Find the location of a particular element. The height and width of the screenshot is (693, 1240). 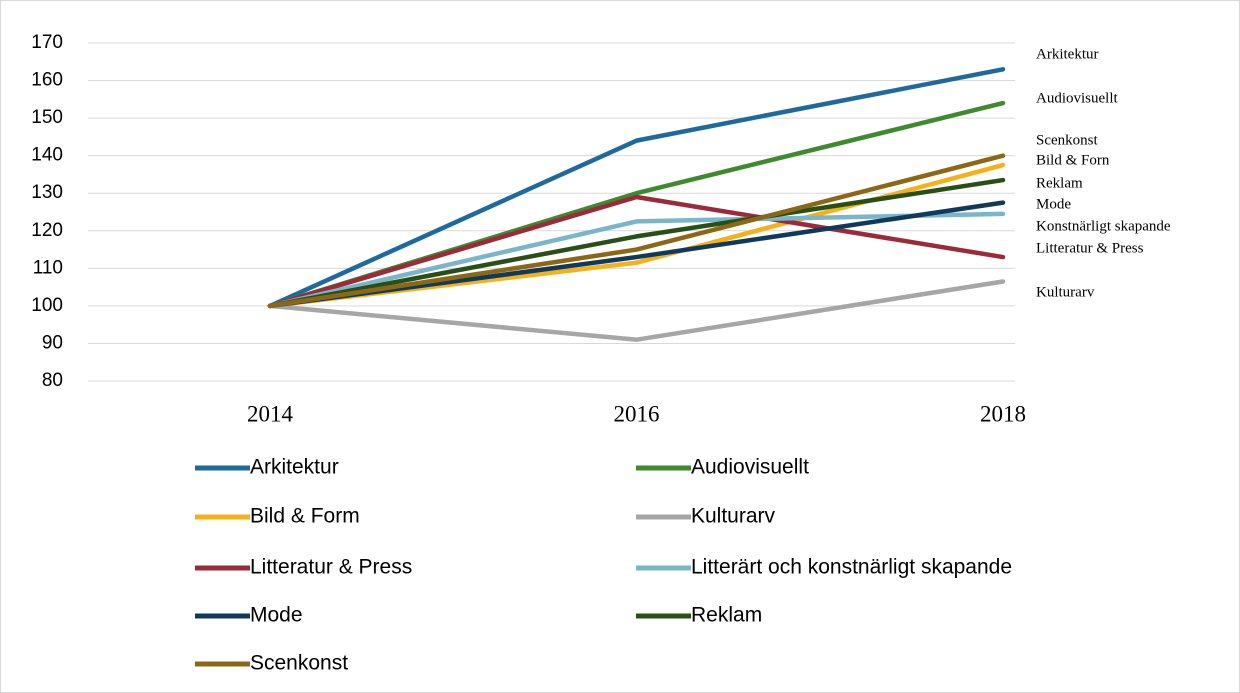

annotation: Audiovisuellt is located at coordinates (1077, 98).